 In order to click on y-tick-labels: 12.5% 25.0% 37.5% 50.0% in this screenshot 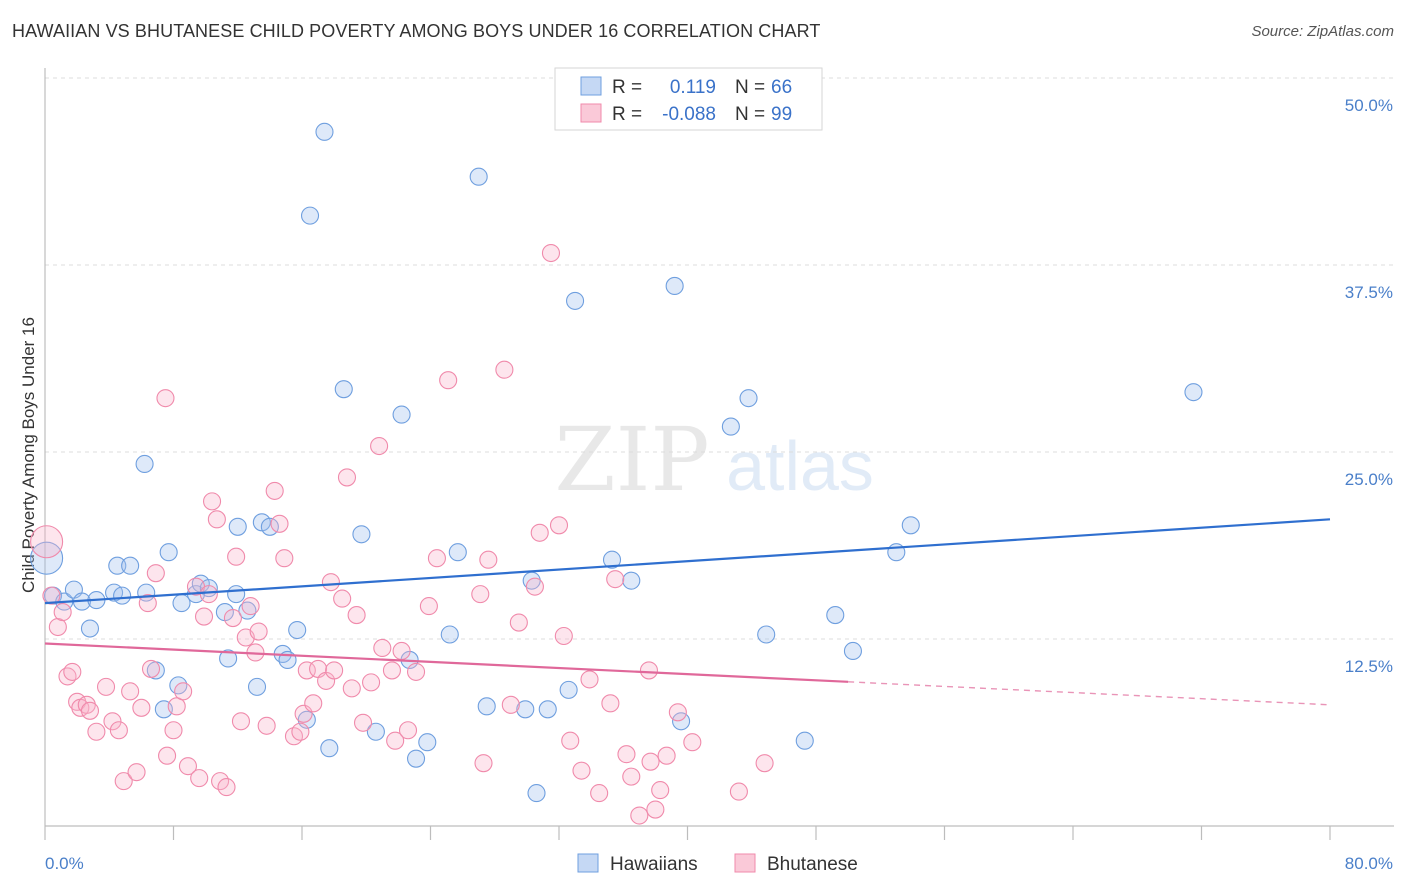, I will do `click(1369, 386)`.